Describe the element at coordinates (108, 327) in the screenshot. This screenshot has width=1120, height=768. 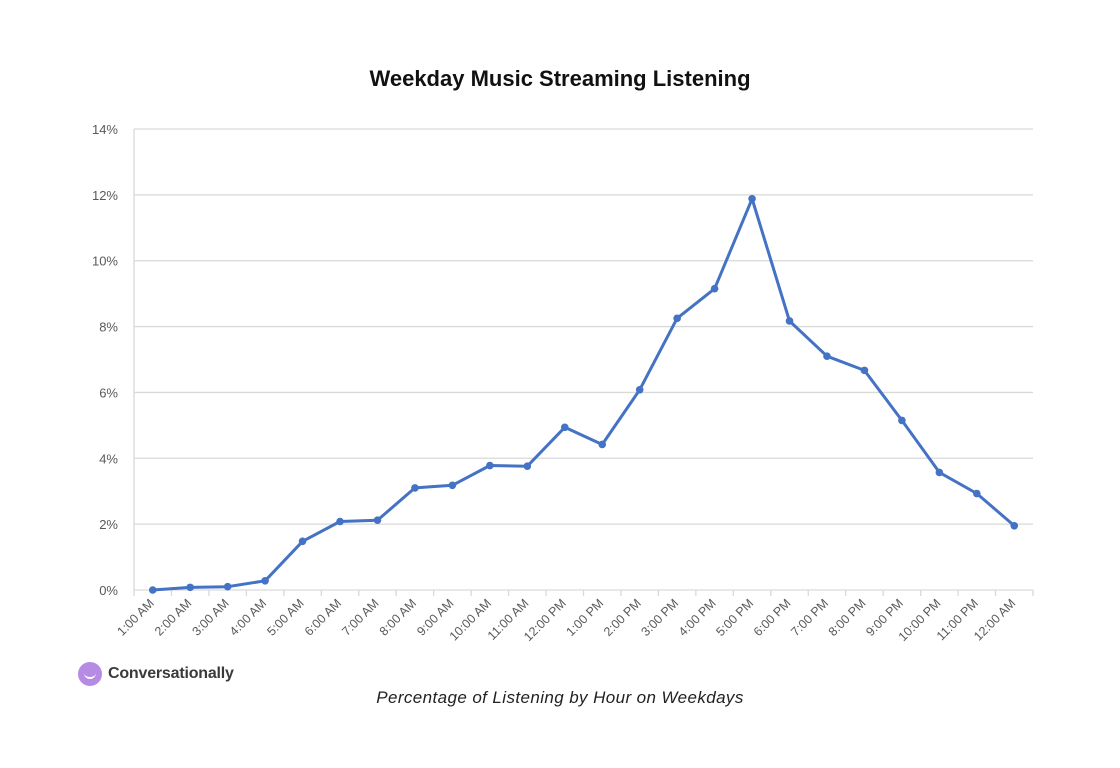
I see `y-tick-label: 8%` at that location.